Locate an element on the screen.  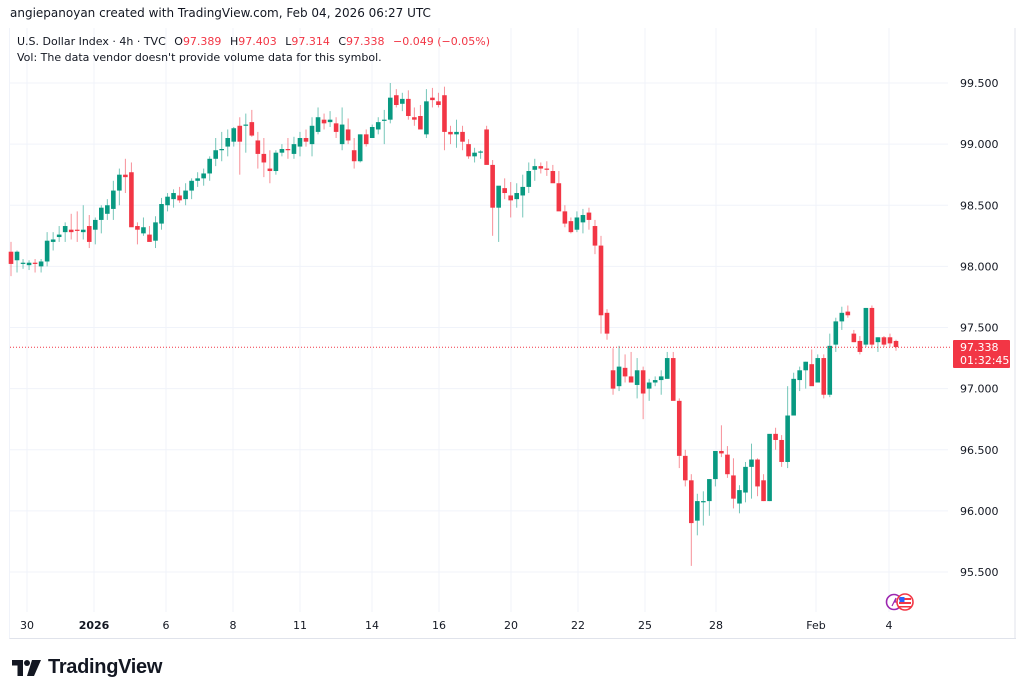
legend-symbol: U.S. Dollar Index · 4h · TVC is located at coordinates (91, 41).